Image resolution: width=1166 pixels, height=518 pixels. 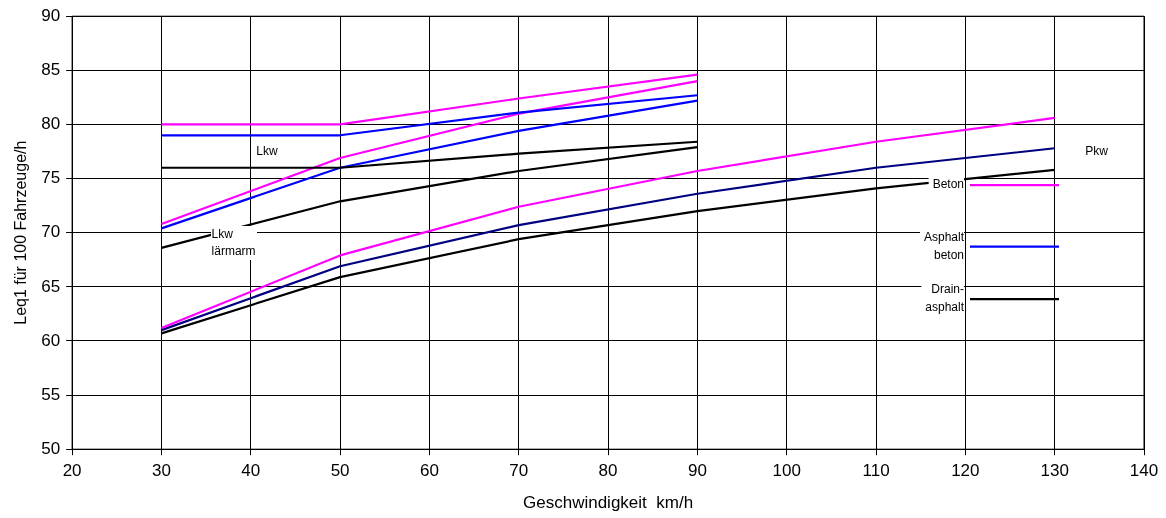 I want to click on y-tick-label: 60, so click(x=51, y=340).